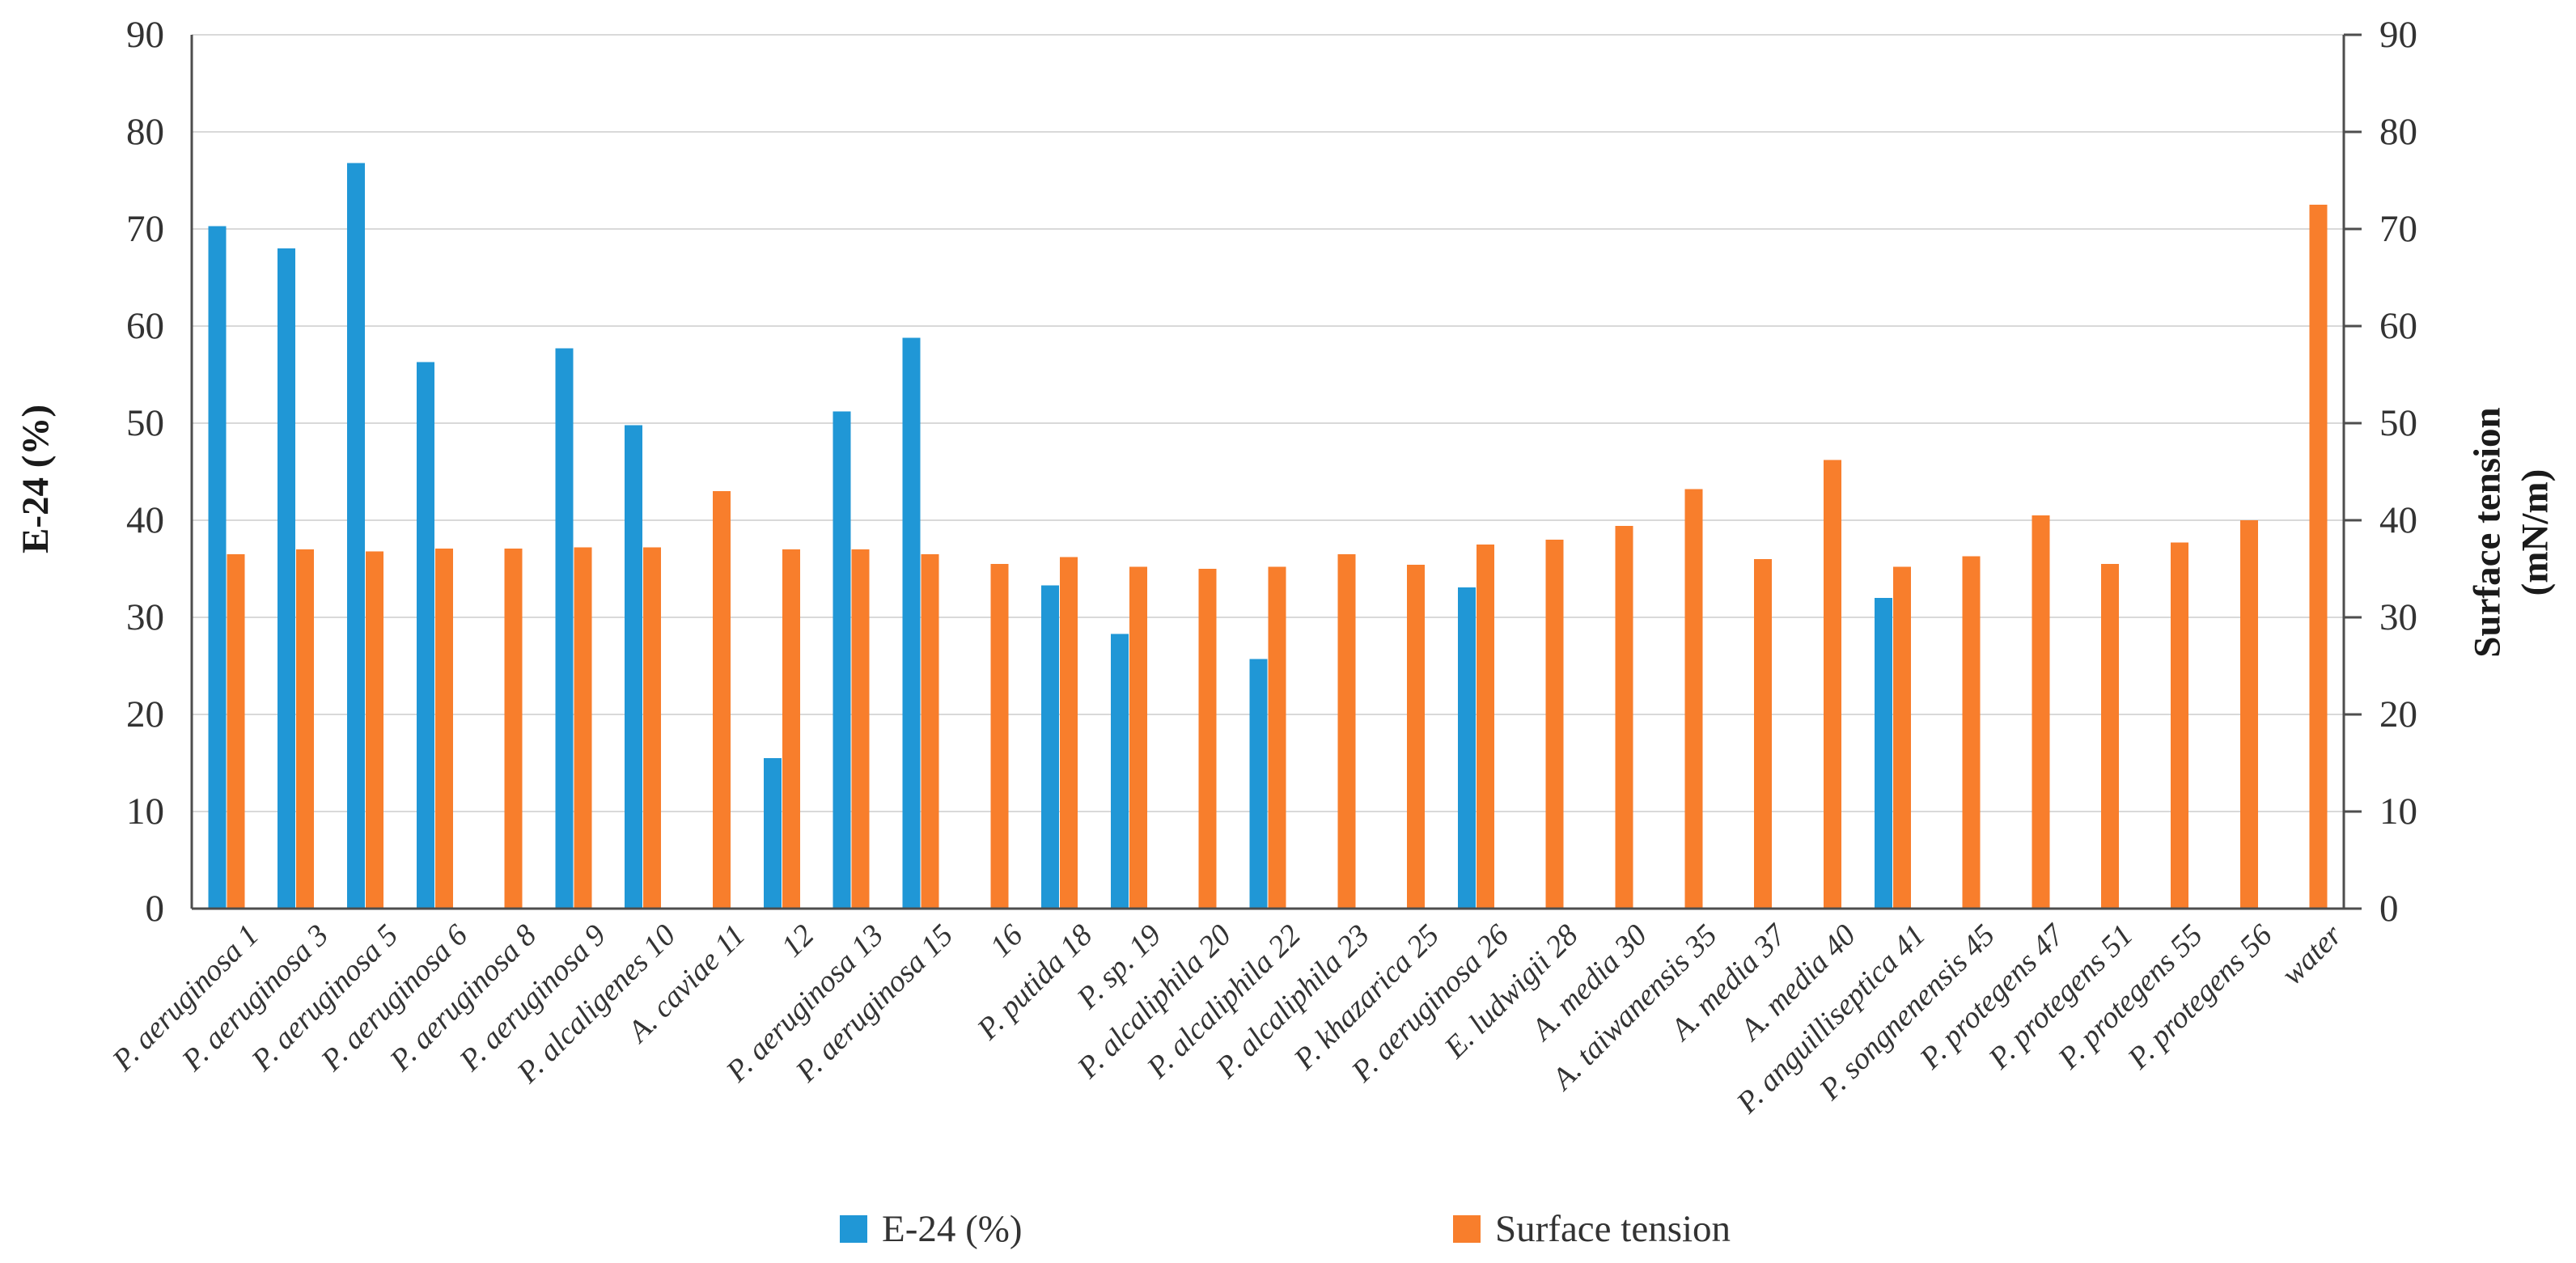  What do you see at coordinates (1467, 1229) in the screenshot?
I see `legend-swatch-surface-tension` at bounding box center [1467, 1229].